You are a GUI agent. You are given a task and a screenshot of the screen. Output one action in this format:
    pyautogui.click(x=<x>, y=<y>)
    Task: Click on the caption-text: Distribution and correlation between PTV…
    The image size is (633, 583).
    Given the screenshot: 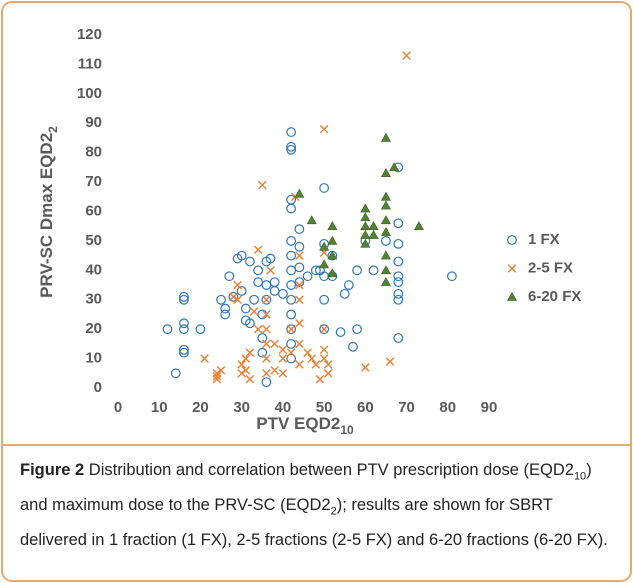 What is the action you would take?
    pyautogui.click(x=329, y=470)
    